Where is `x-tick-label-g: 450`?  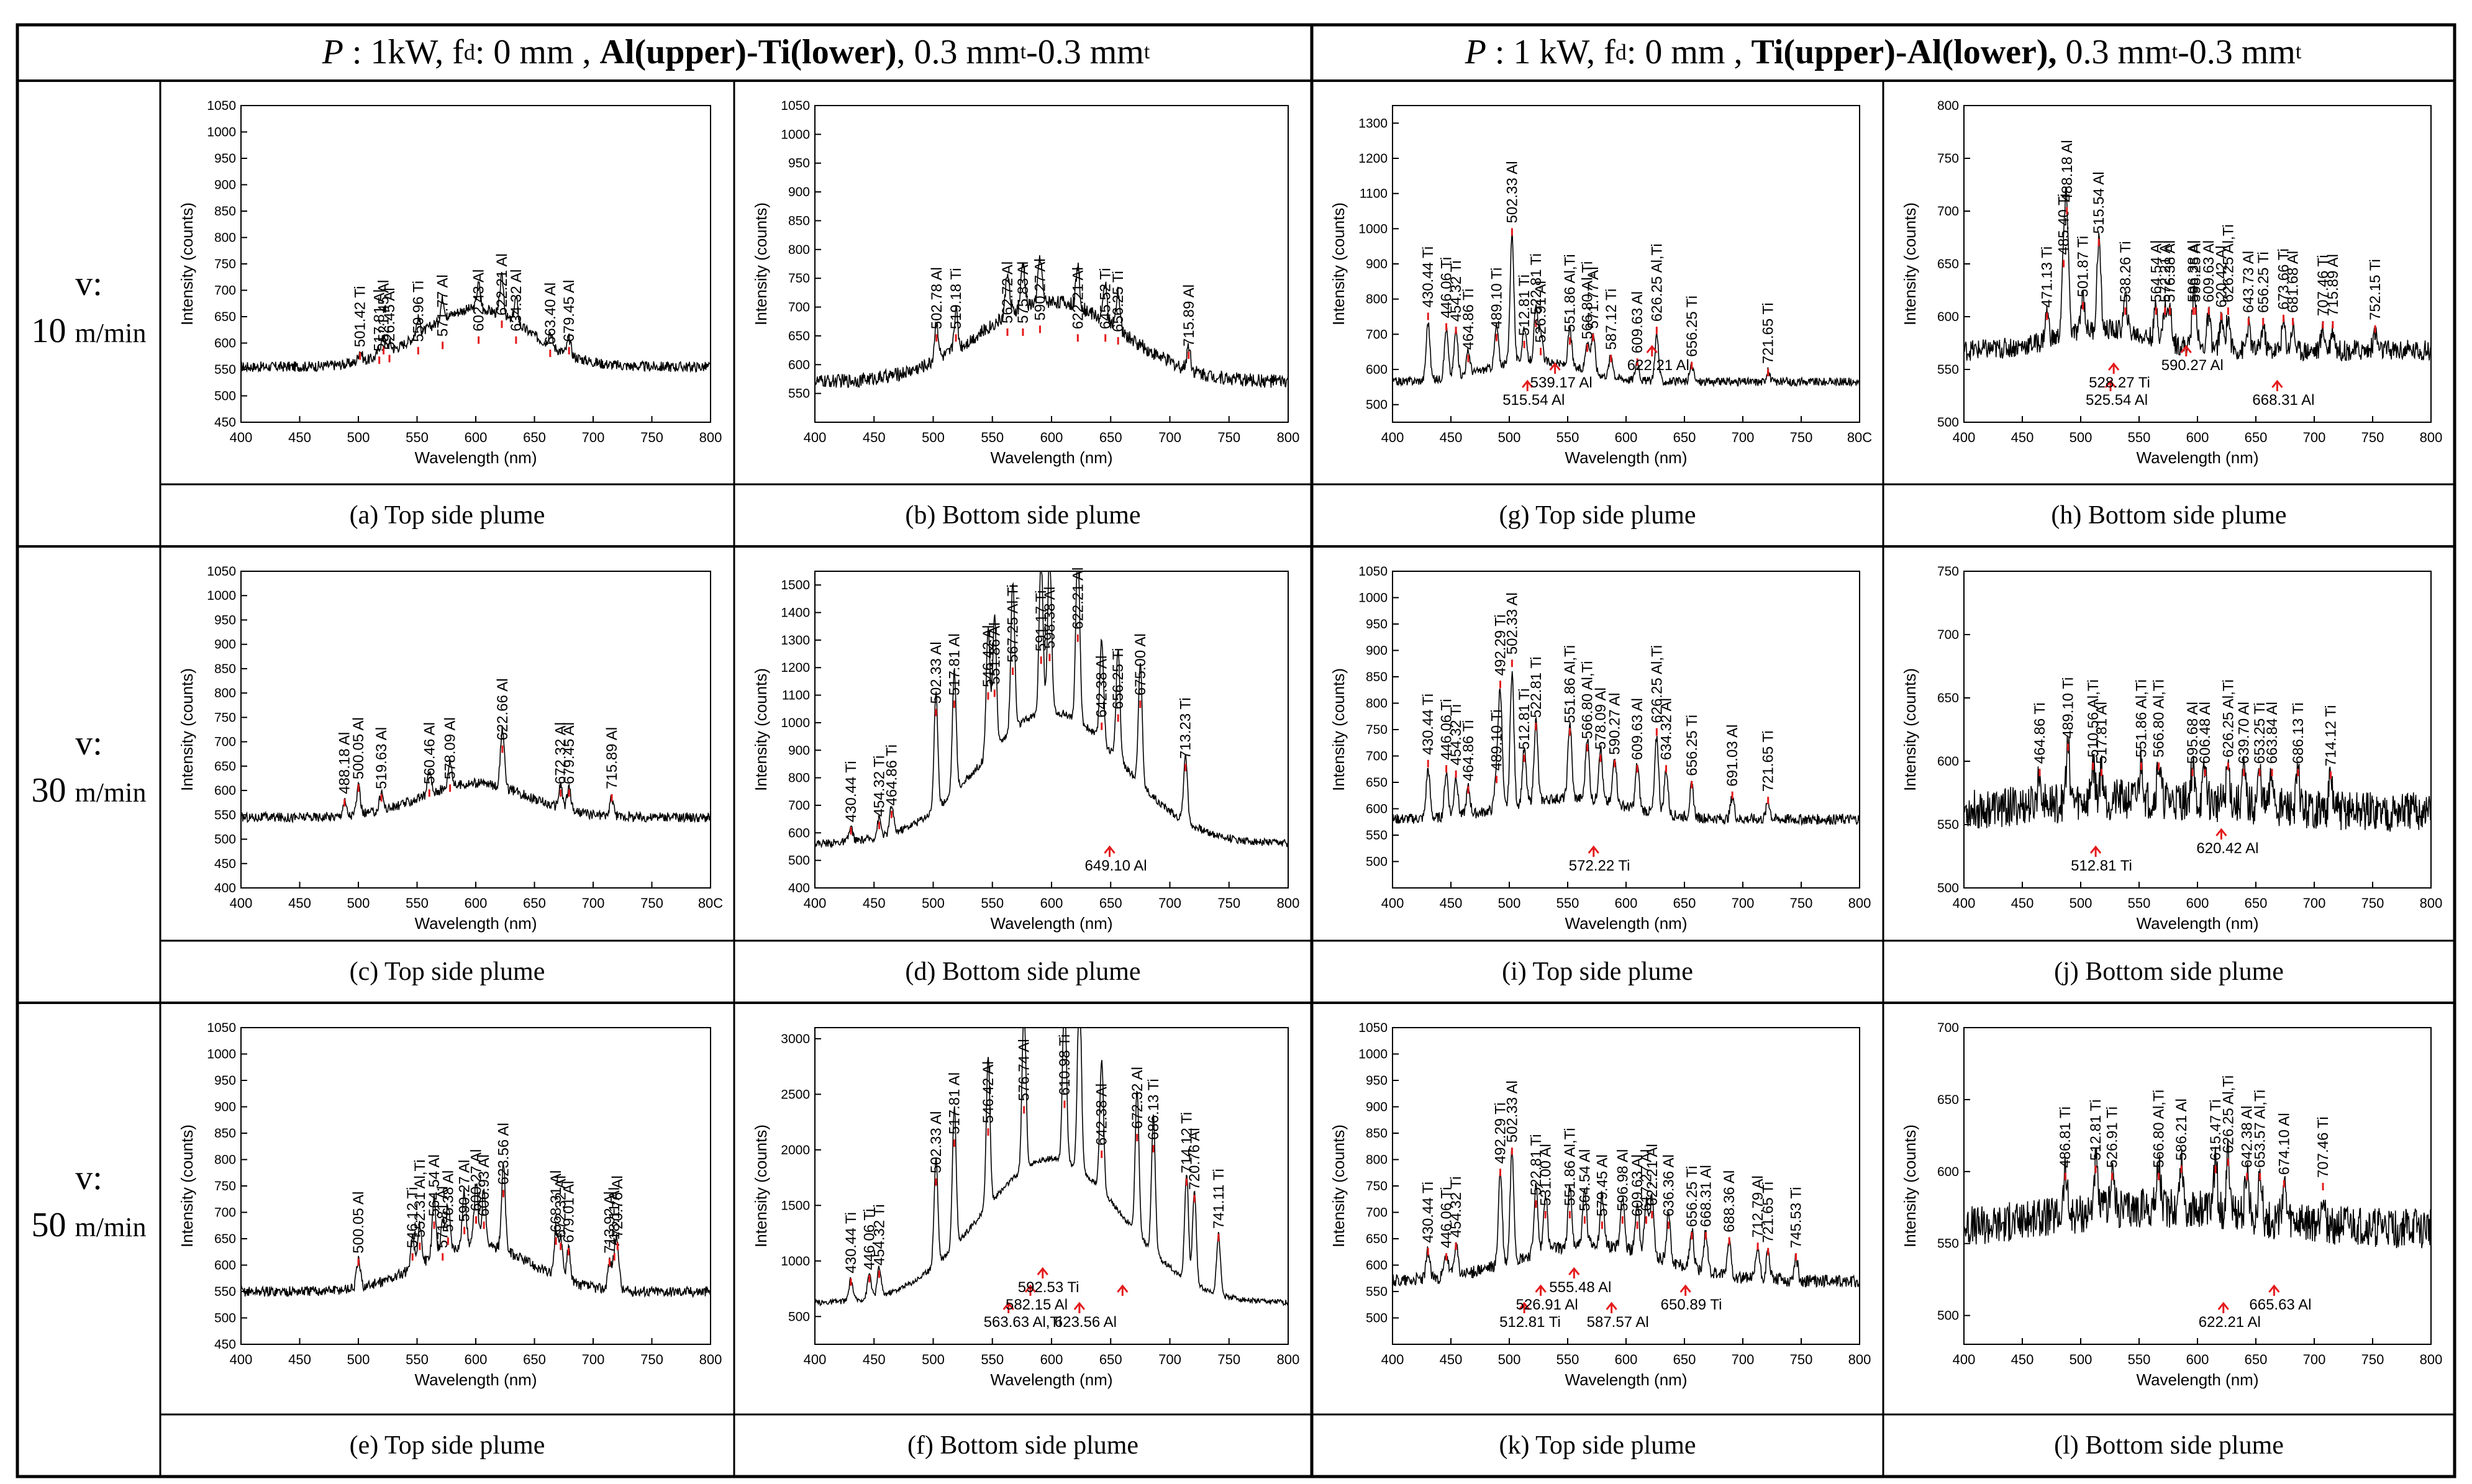
x-tick-label-g: 450 is located at coordinates (1451, 437).